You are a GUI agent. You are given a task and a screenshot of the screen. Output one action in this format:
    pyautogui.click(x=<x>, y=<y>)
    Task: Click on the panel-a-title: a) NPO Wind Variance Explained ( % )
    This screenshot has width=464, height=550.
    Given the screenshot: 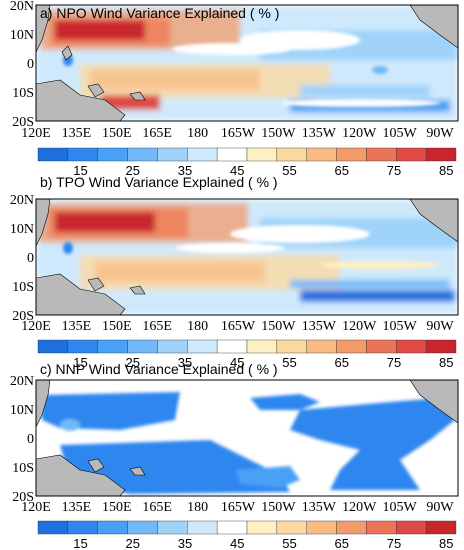 What is the action you would take?
    pyautogui.click(x=159, y=13)
    